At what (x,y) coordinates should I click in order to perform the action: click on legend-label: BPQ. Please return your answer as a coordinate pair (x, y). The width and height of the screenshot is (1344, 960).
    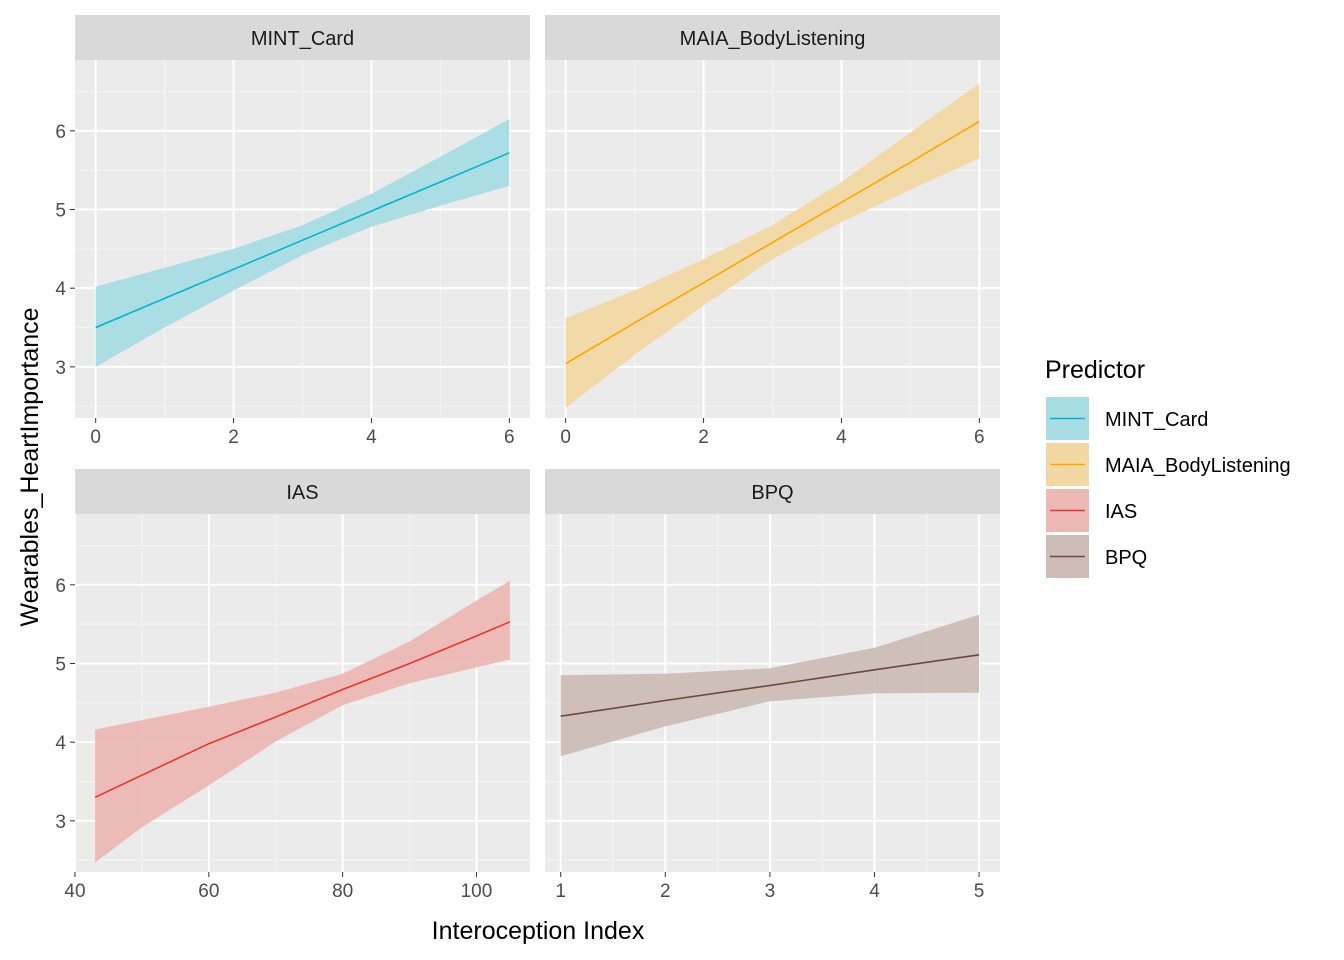
    Looking at the image, I should click on (1126, 558).